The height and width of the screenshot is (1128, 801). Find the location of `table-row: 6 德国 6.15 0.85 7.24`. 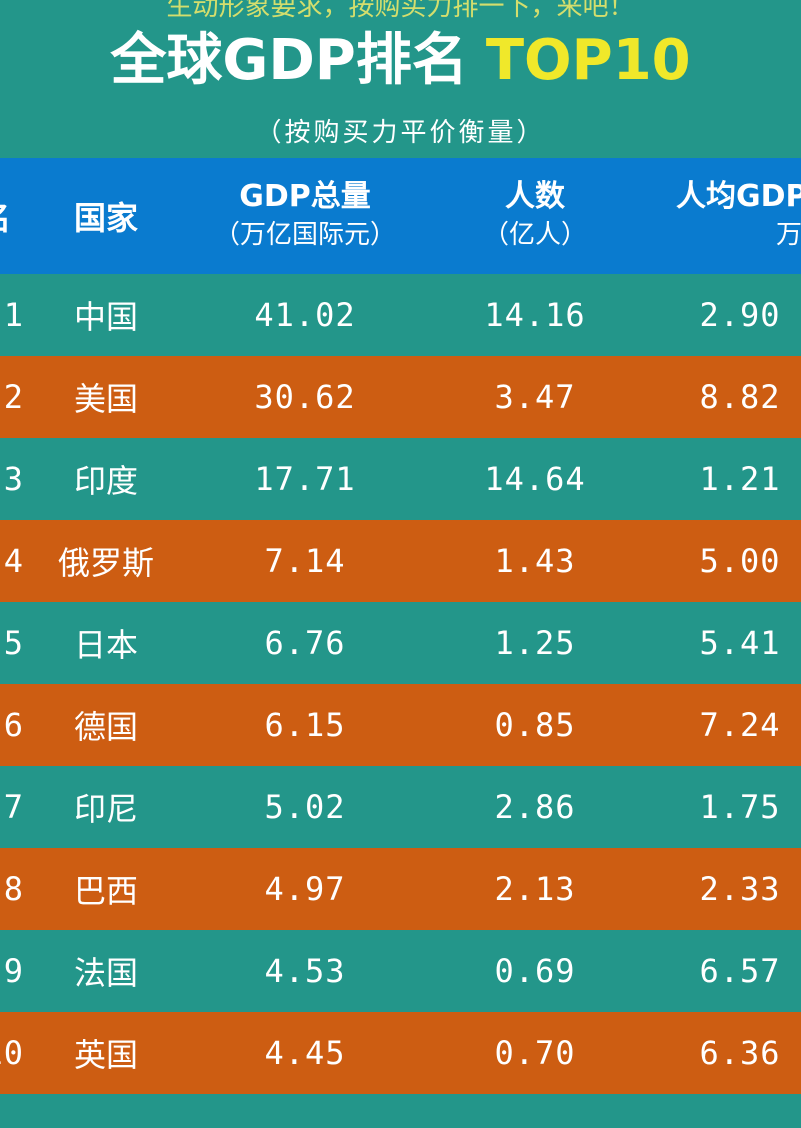

table-row: 6 德国 6.15 0.85 7.24 is located at coordinates (400, 725).